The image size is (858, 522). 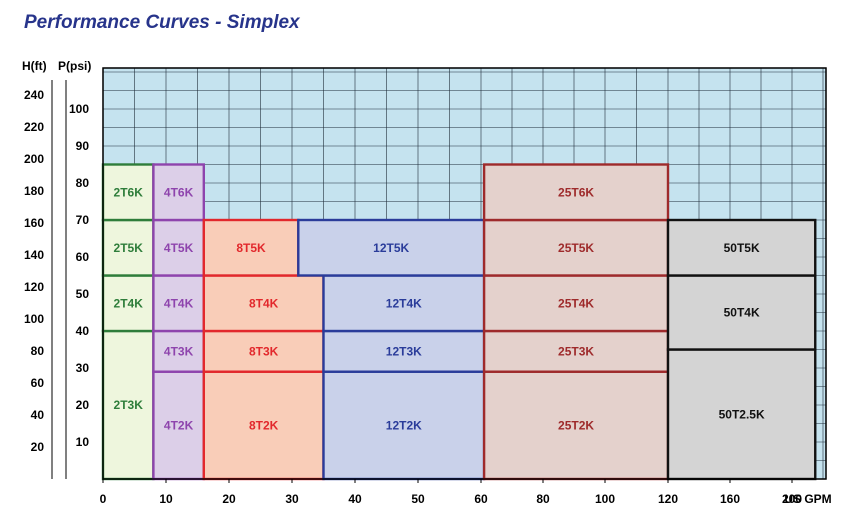 I want to click on chart-title: Performance Curves - Simplex, so click(x=162, y=22).